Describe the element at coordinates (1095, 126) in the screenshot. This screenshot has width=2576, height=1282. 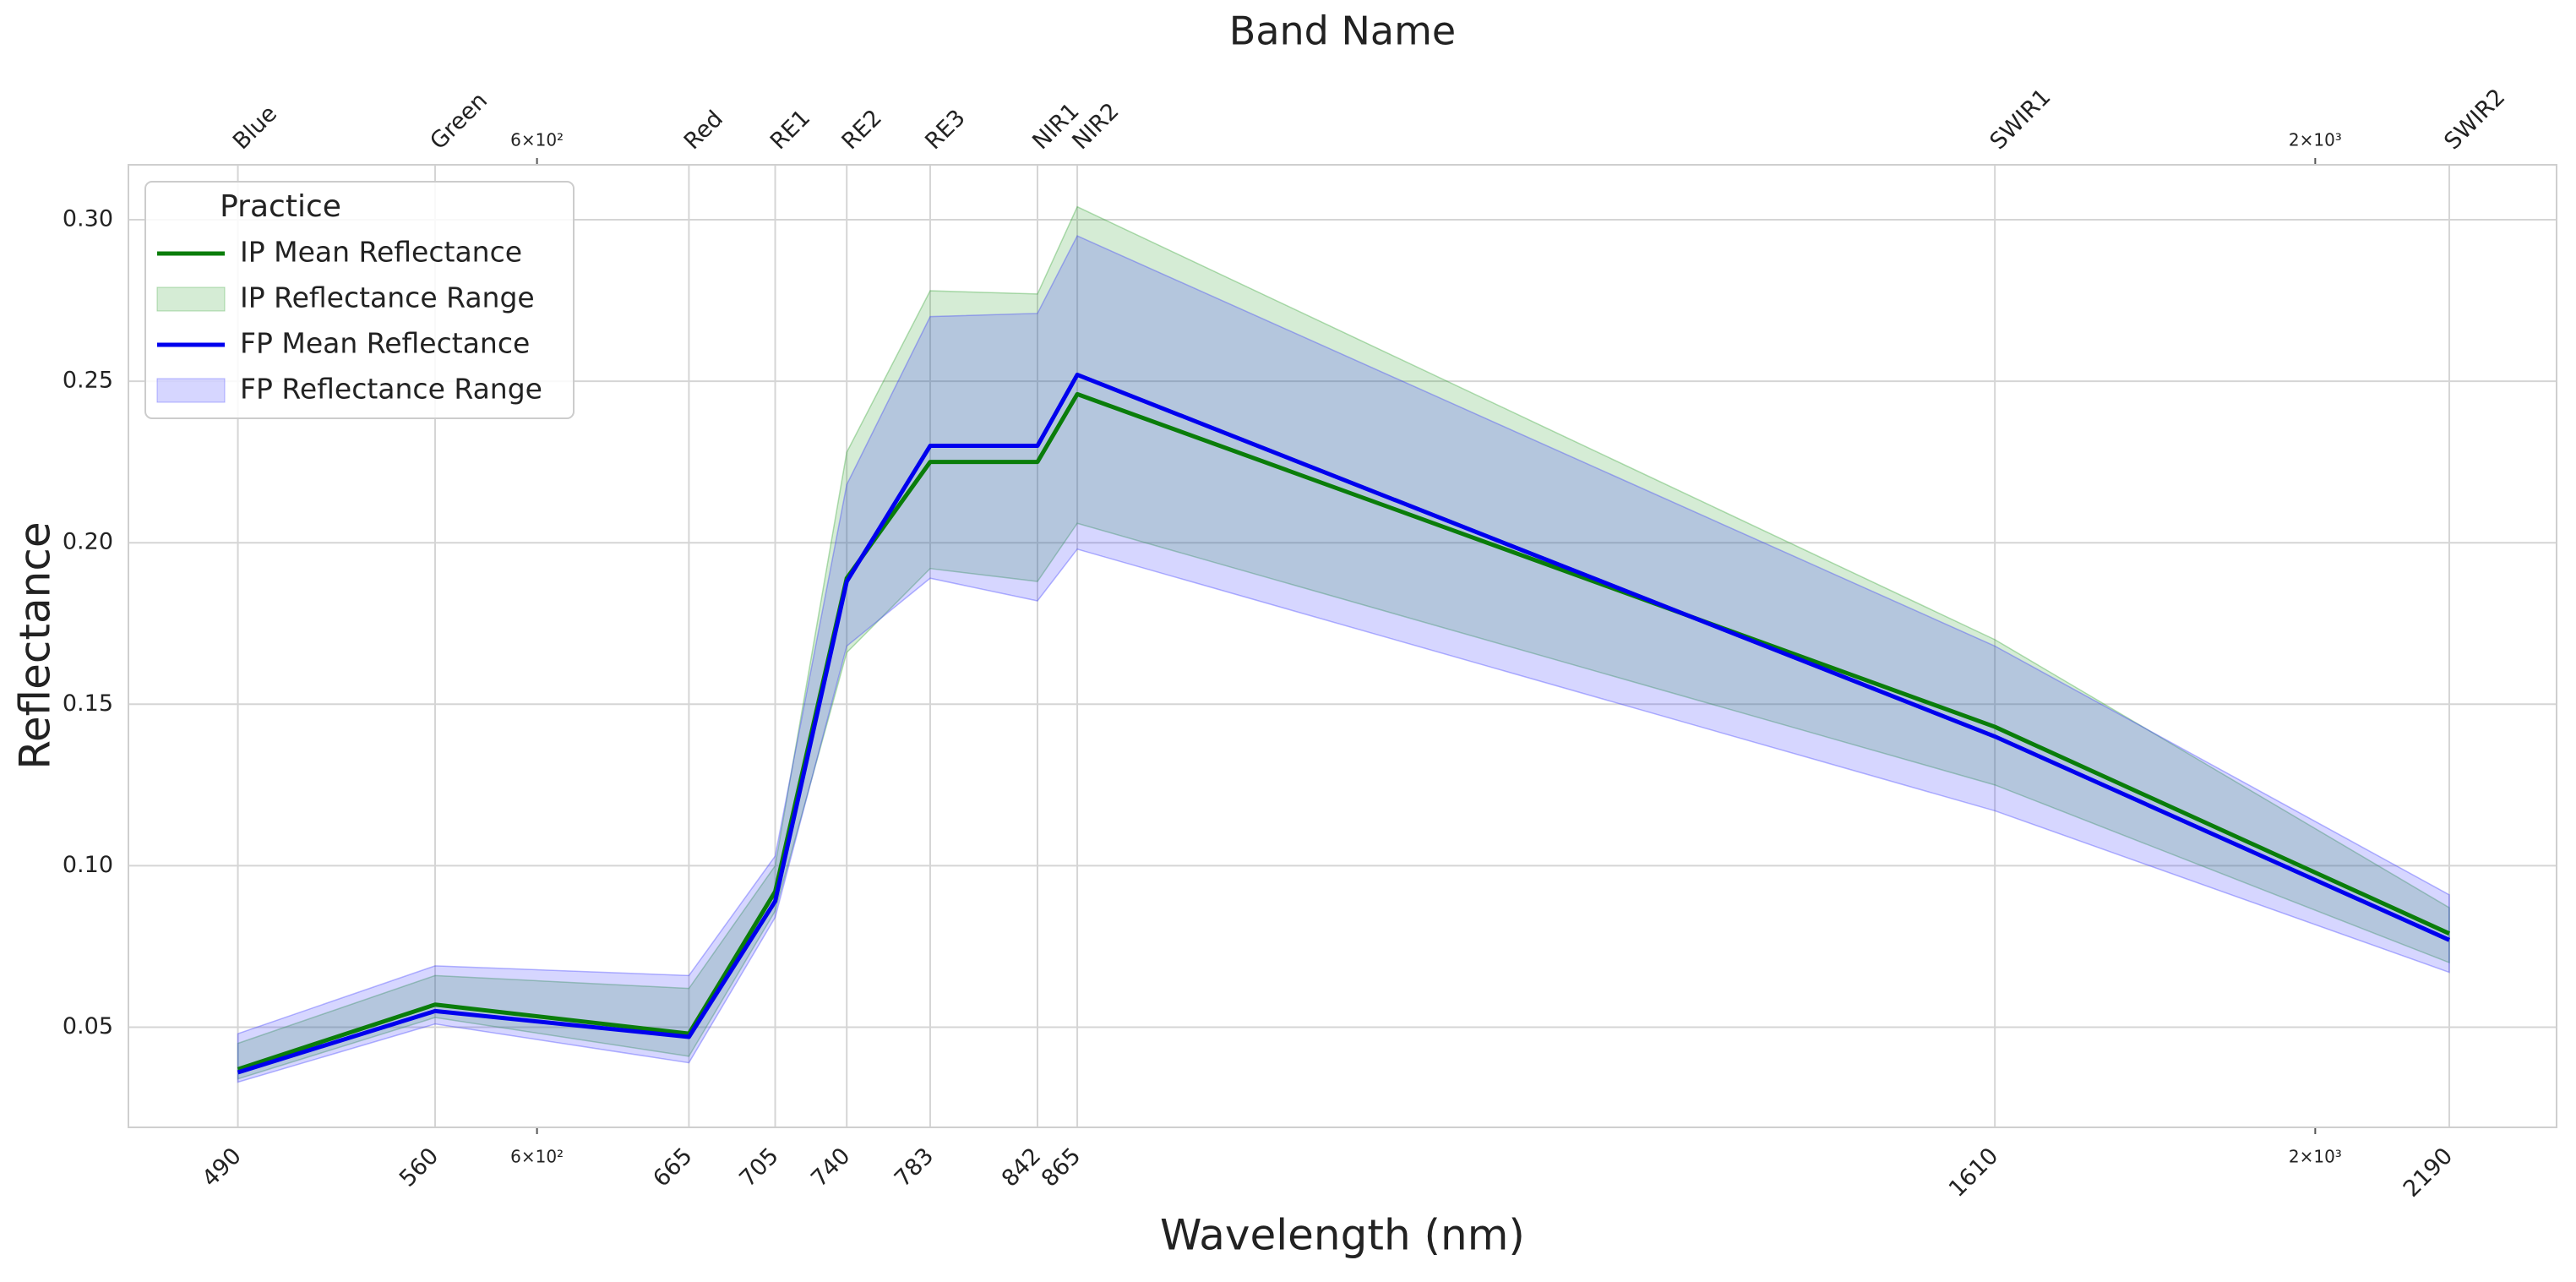
I see `x2-tick-label: NIR2` at that location.